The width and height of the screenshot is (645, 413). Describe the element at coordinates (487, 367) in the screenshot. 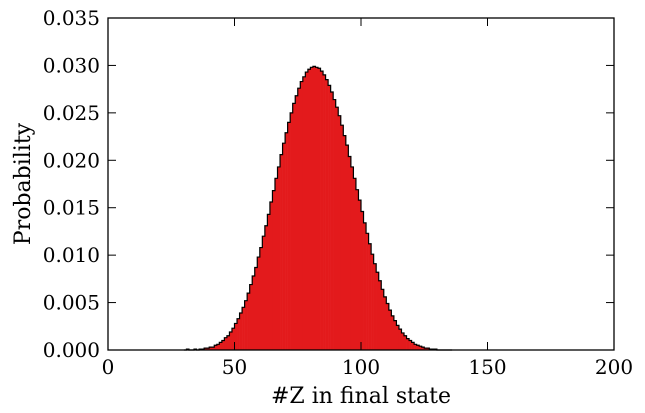

I see `x-tick-label: 150` at that location.